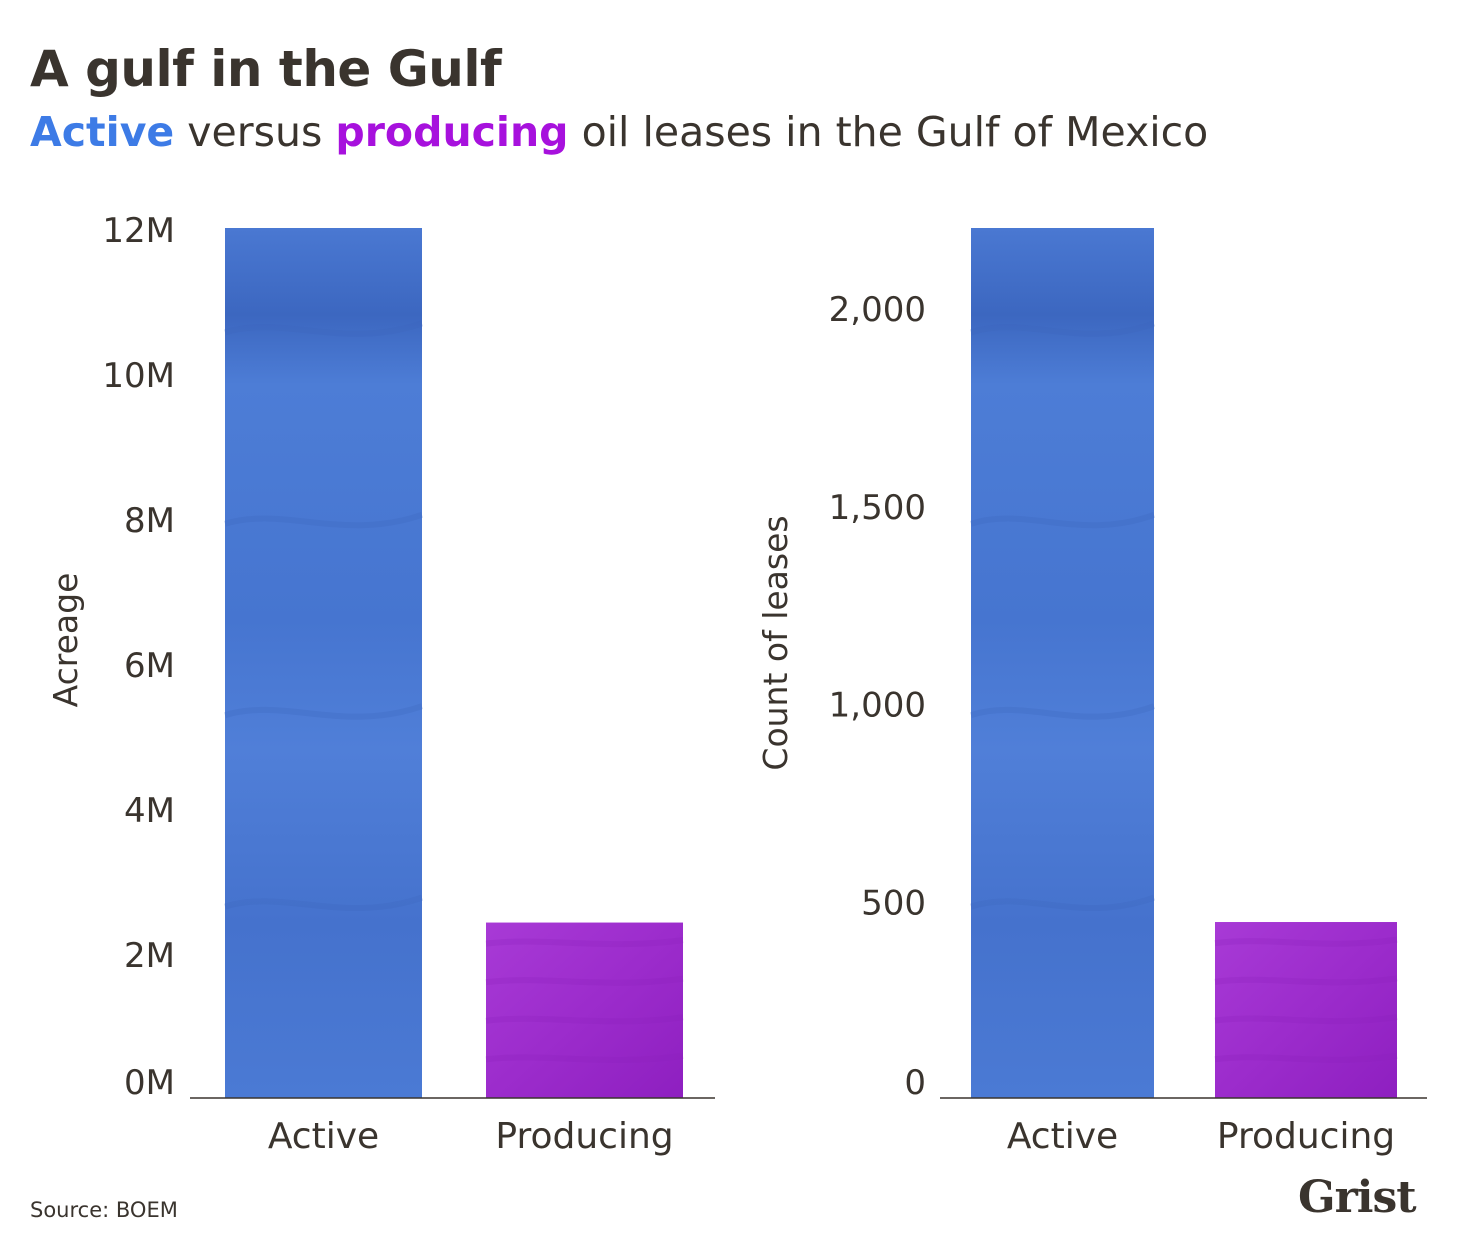 The height and width of the screenshot is (1250, 1459). What do you see at coordinates (138, 376) in the screenshot?
I see `y-tick-label: 10M` at bounding box center [138, 376].